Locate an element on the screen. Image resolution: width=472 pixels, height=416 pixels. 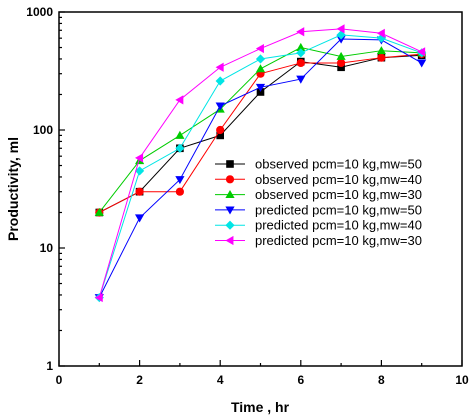
x-tick-label: 8 is located at coordinates (381, 380).